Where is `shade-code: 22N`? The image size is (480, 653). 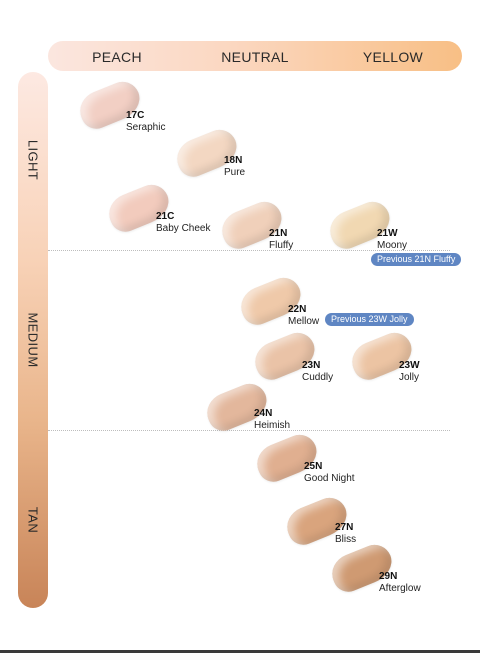 shade-code: 22N is located at coordinates (297, 309).